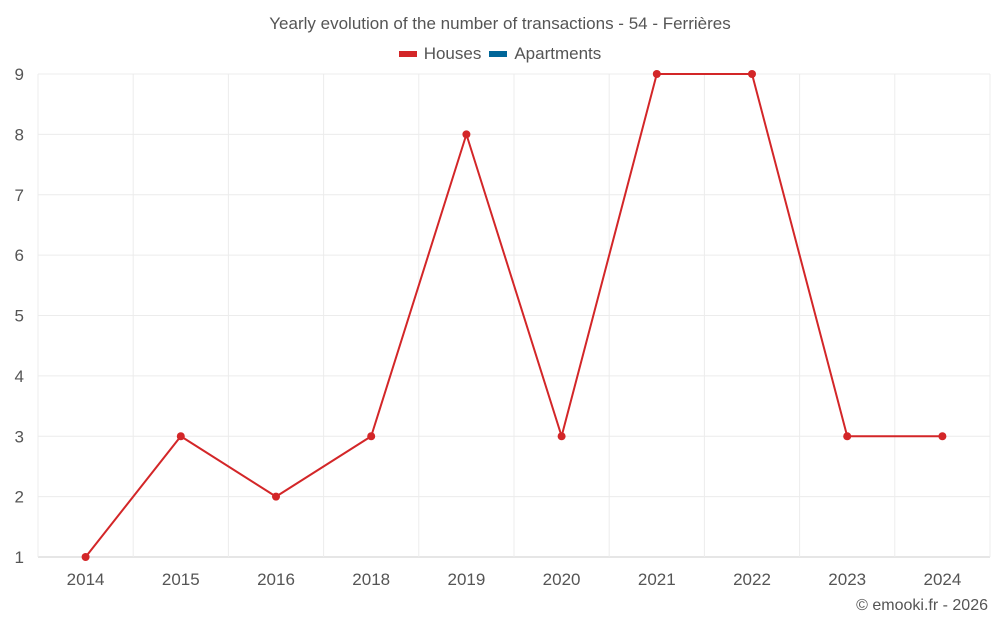  I want to click on legend-swatch-apartments, so click(498, 54).